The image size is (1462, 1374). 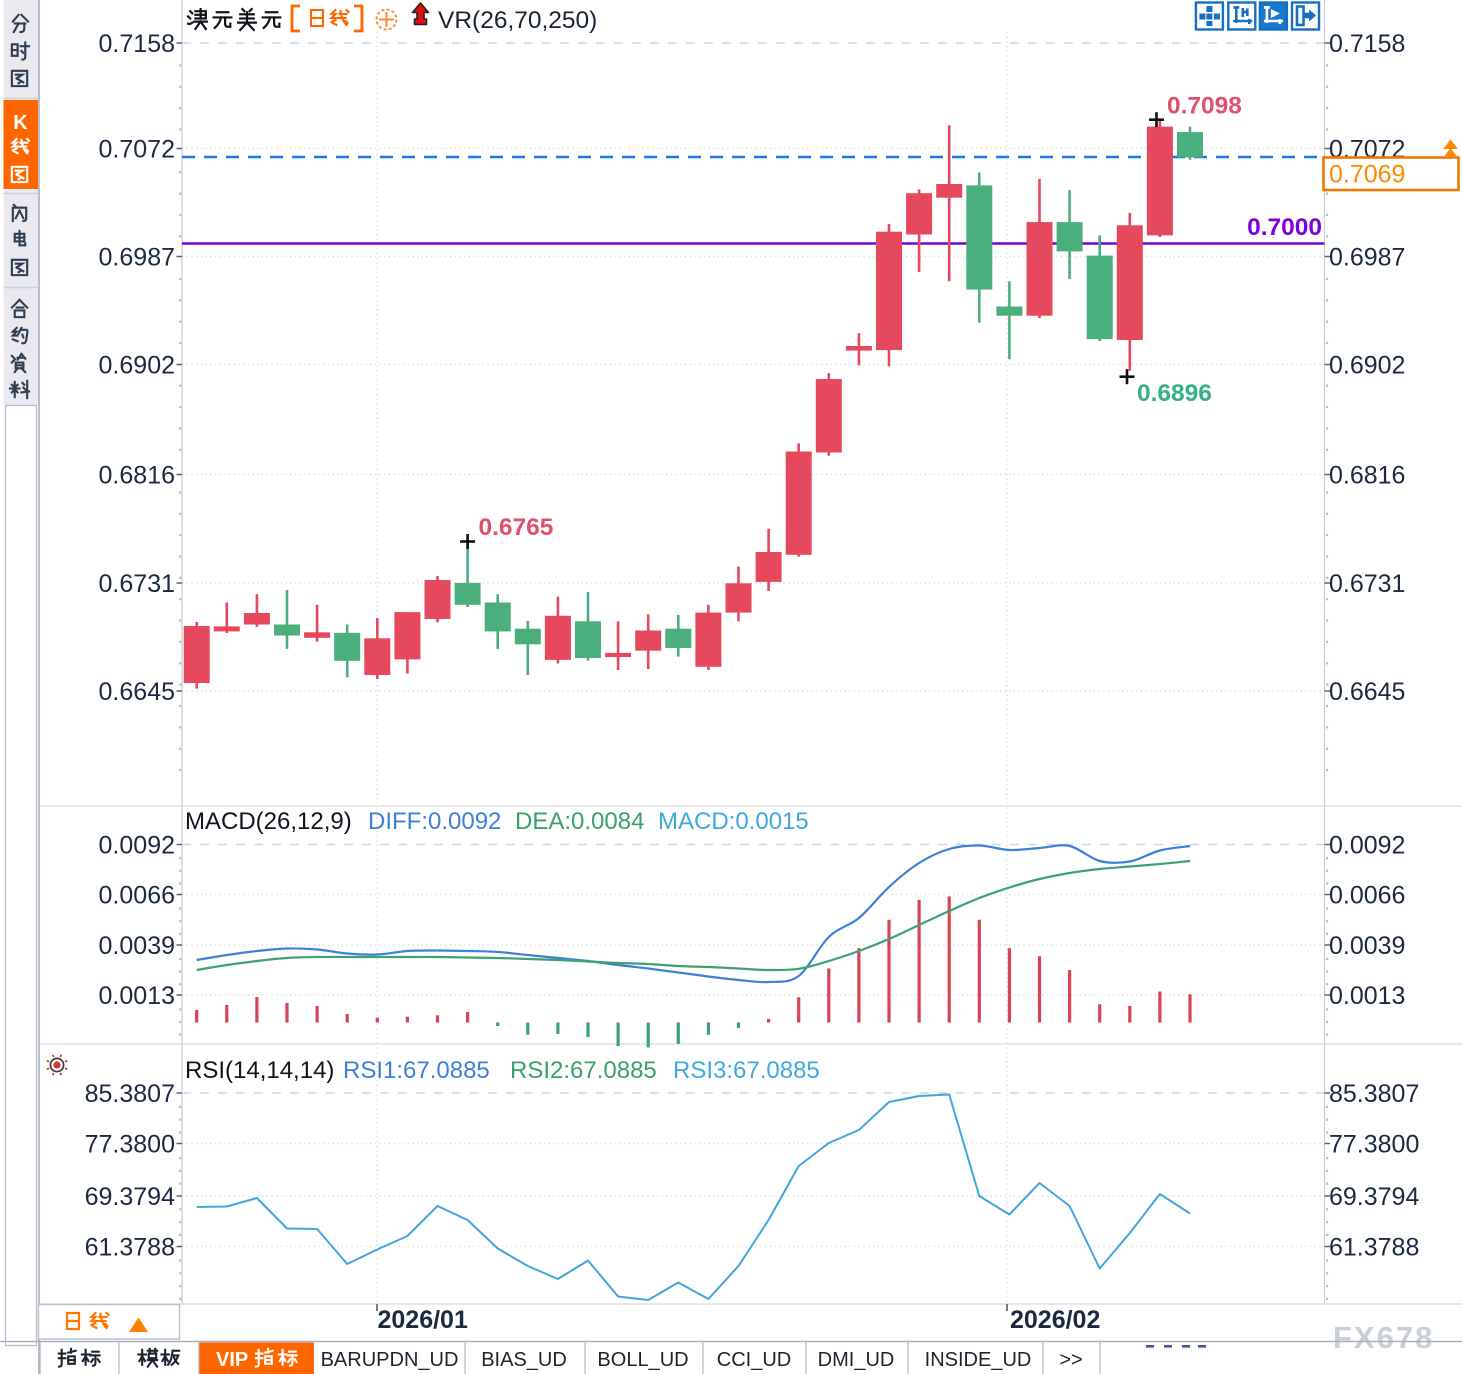 What do you see at coordinates (746, 1070) in the screenshot?
I see `svg-text: RSI3:67.0885` at bounding box center [746, 1070].